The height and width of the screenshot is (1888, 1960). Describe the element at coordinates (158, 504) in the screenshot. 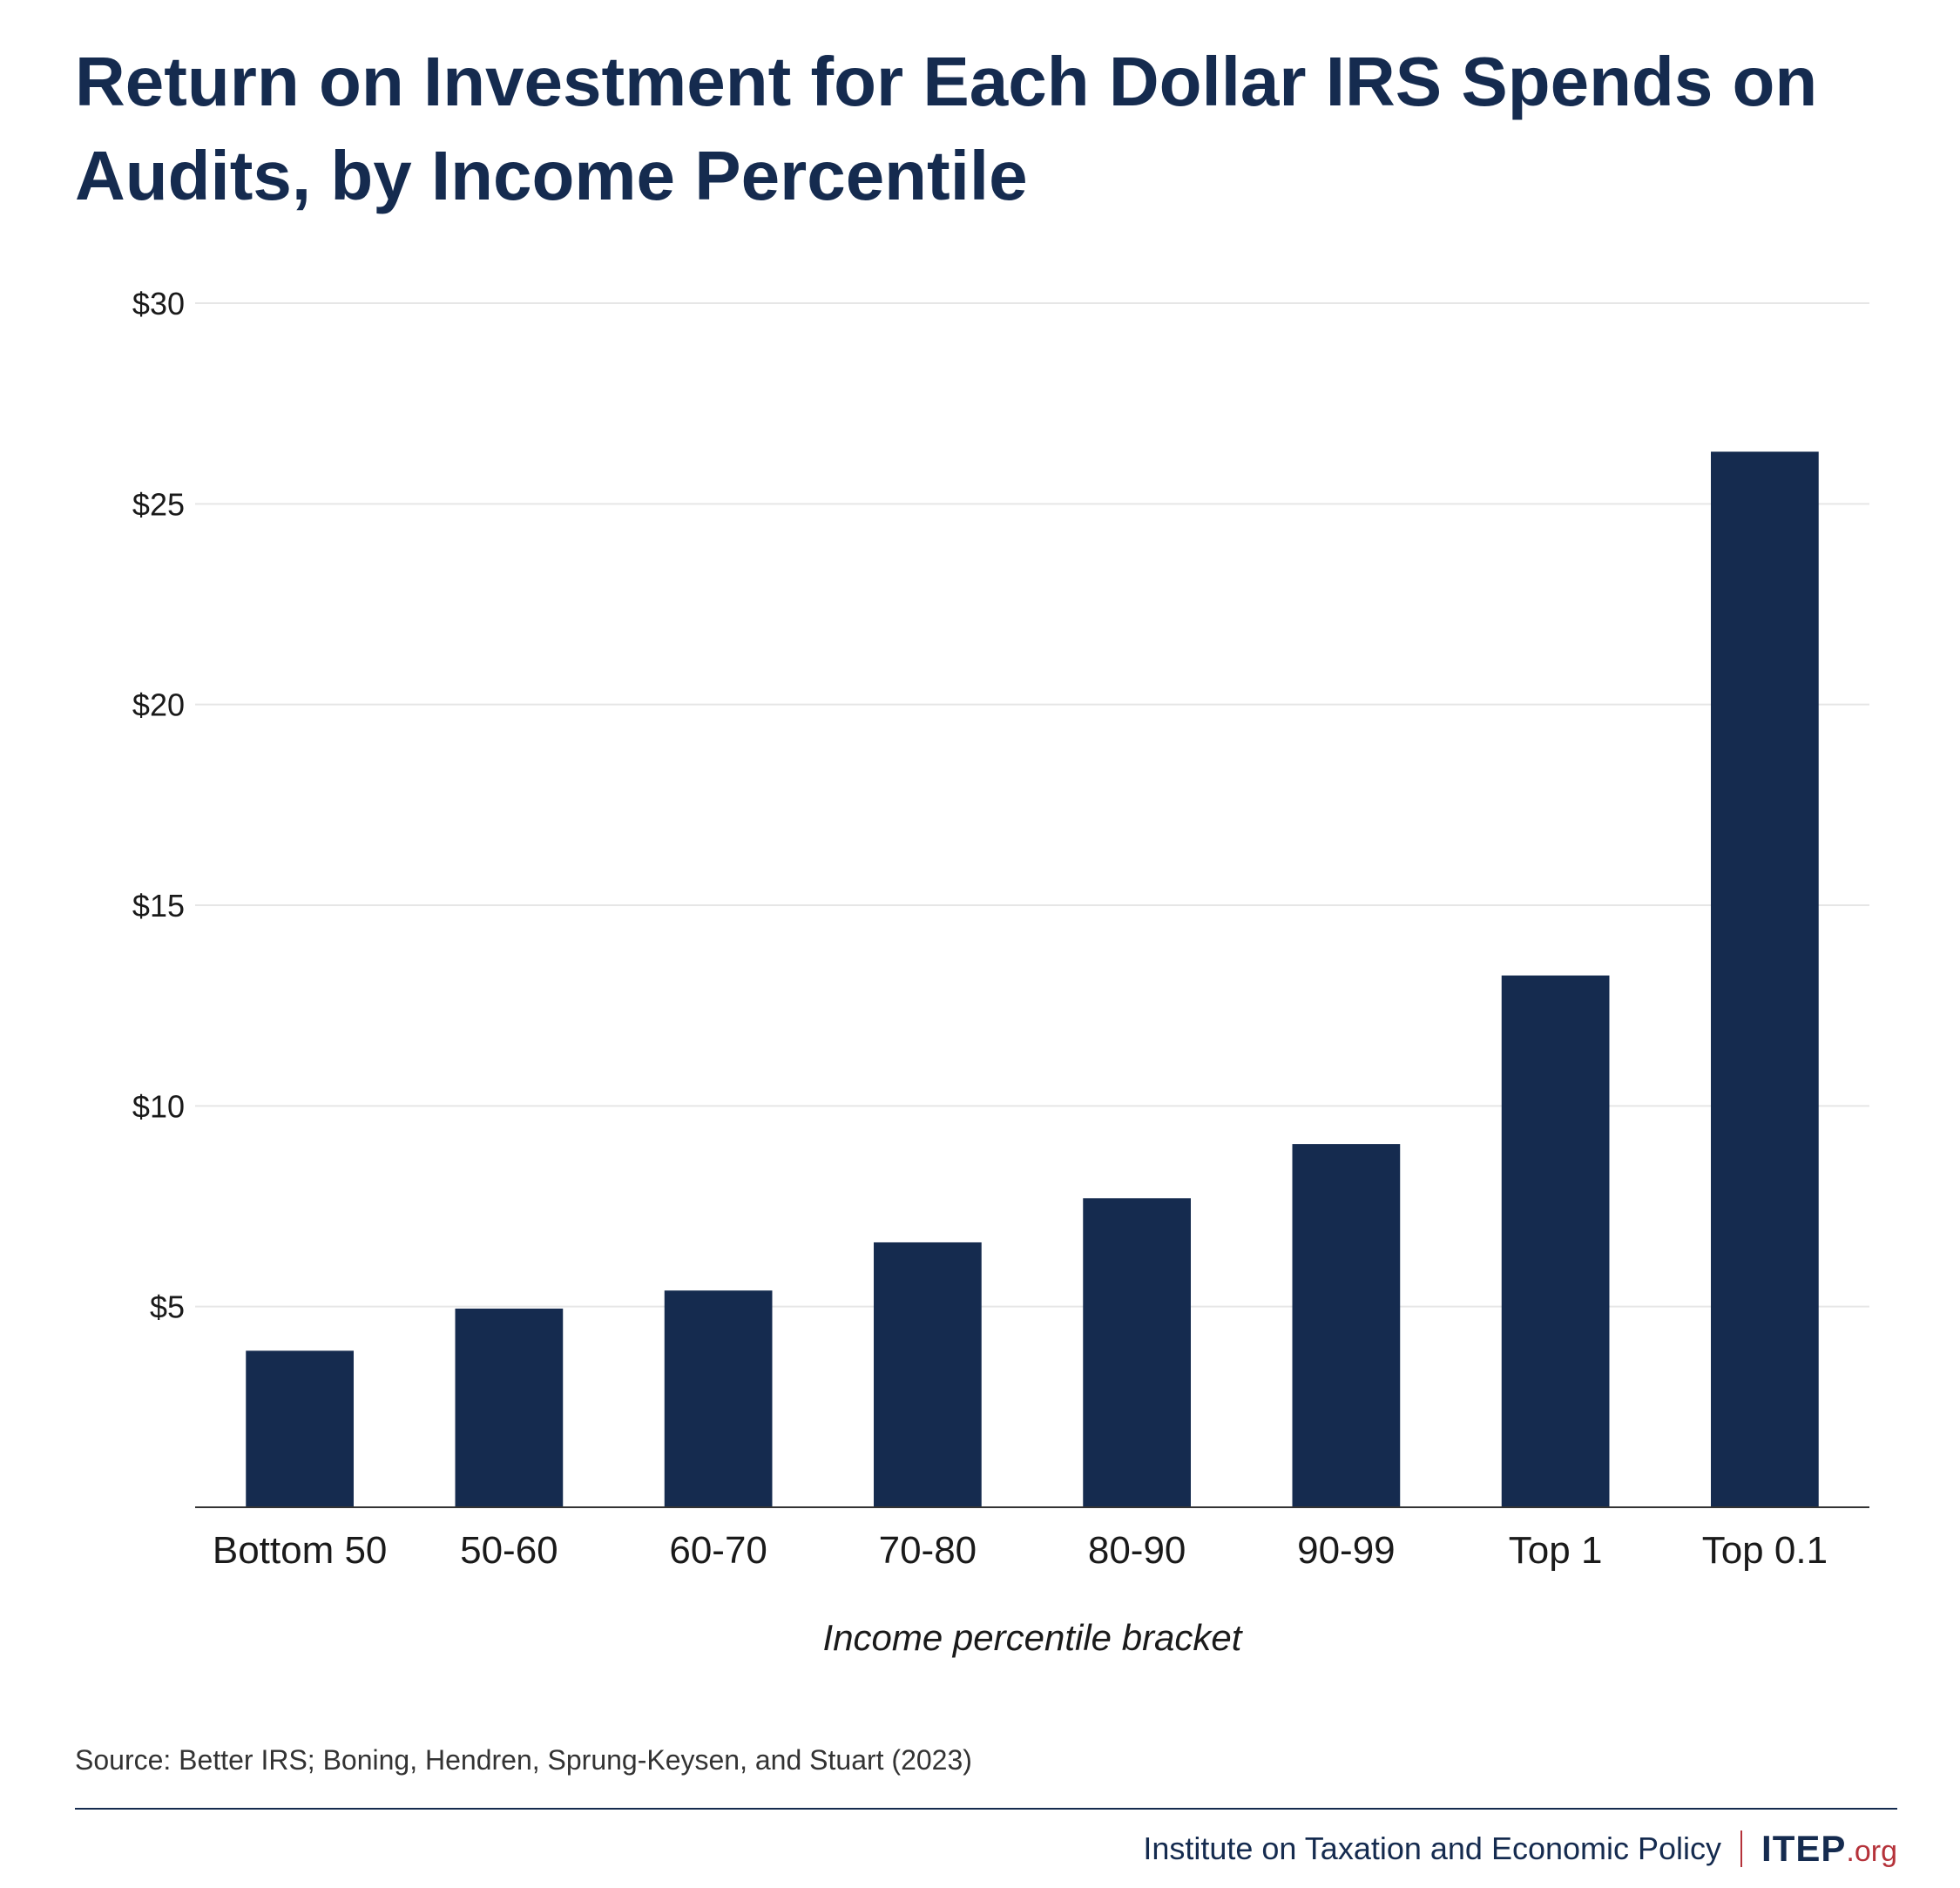

I see `y-tick-label: $25` at that location.